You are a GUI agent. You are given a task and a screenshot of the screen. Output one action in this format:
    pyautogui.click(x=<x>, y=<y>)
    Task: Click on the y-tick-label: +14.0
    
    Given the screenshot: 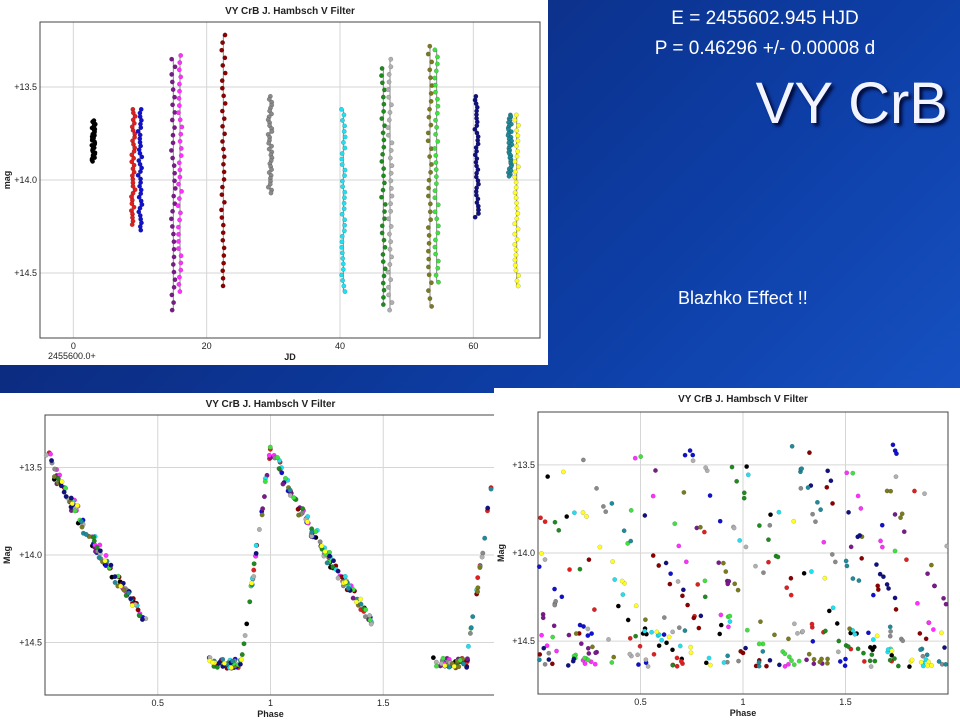 What is the action you would take?
    pyautogui.click(x=25, y=180)
    